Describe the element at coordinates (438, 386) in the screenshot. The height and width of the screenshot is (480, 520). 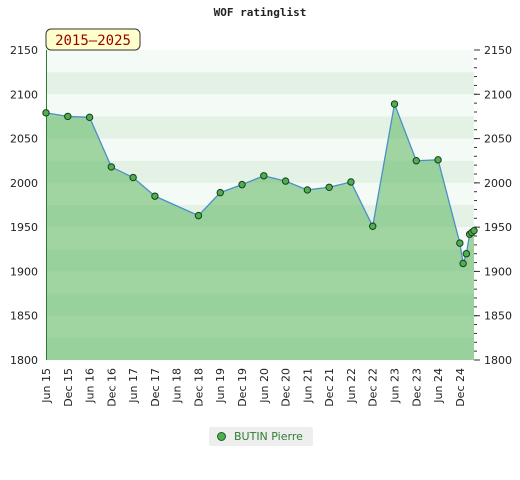
I see `x-tick-label: Jun 24` at that location.